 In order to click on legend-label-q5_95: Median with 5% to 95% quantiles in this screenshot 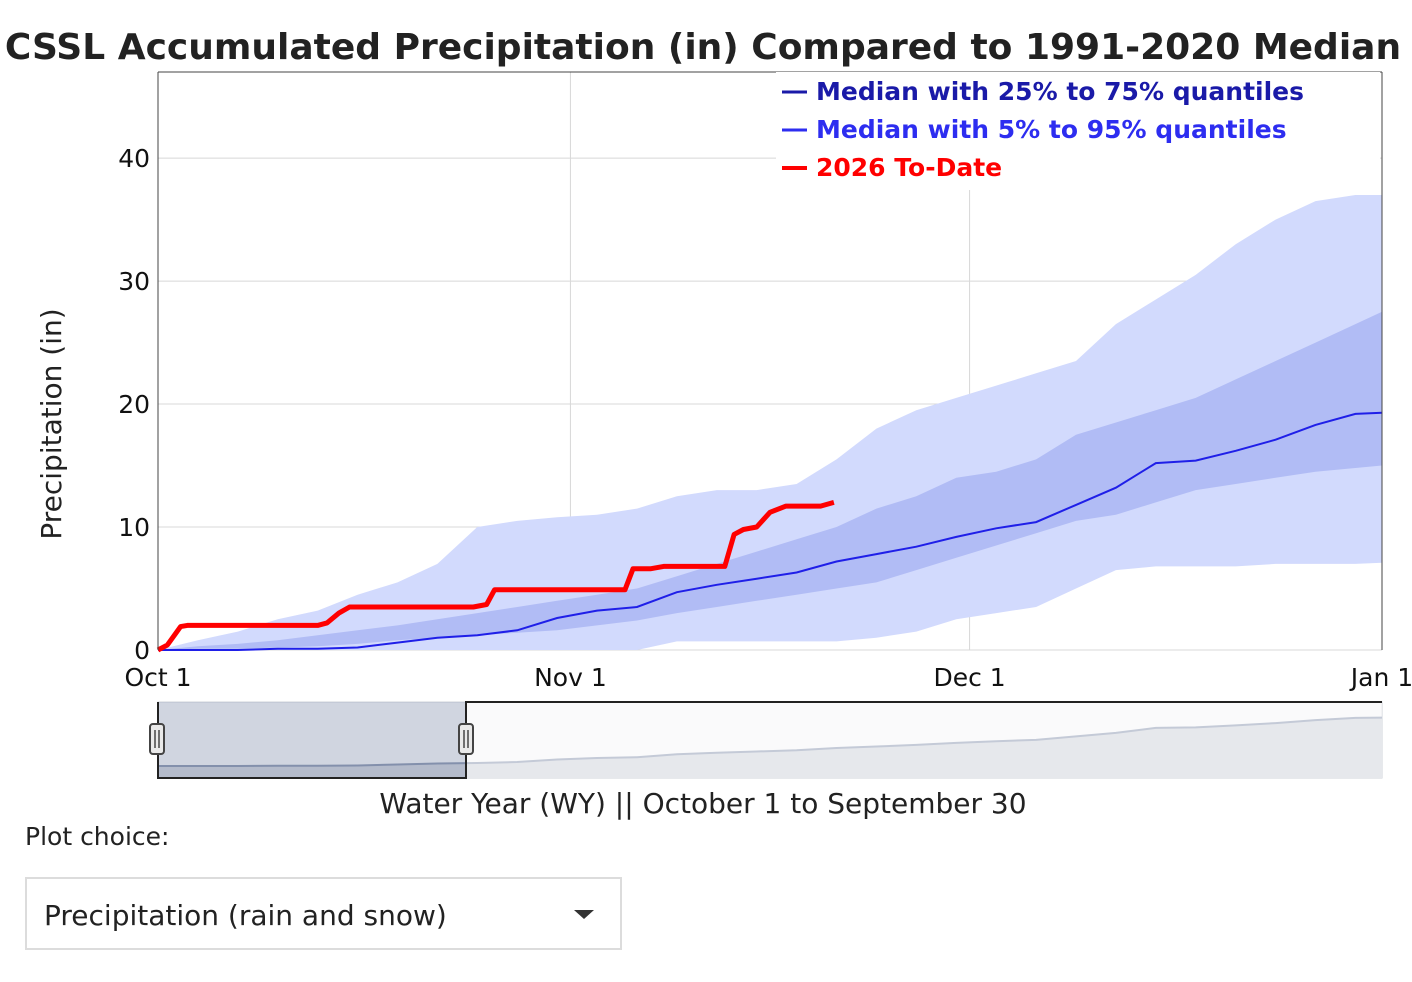, I will do `click(1051, 129)`.